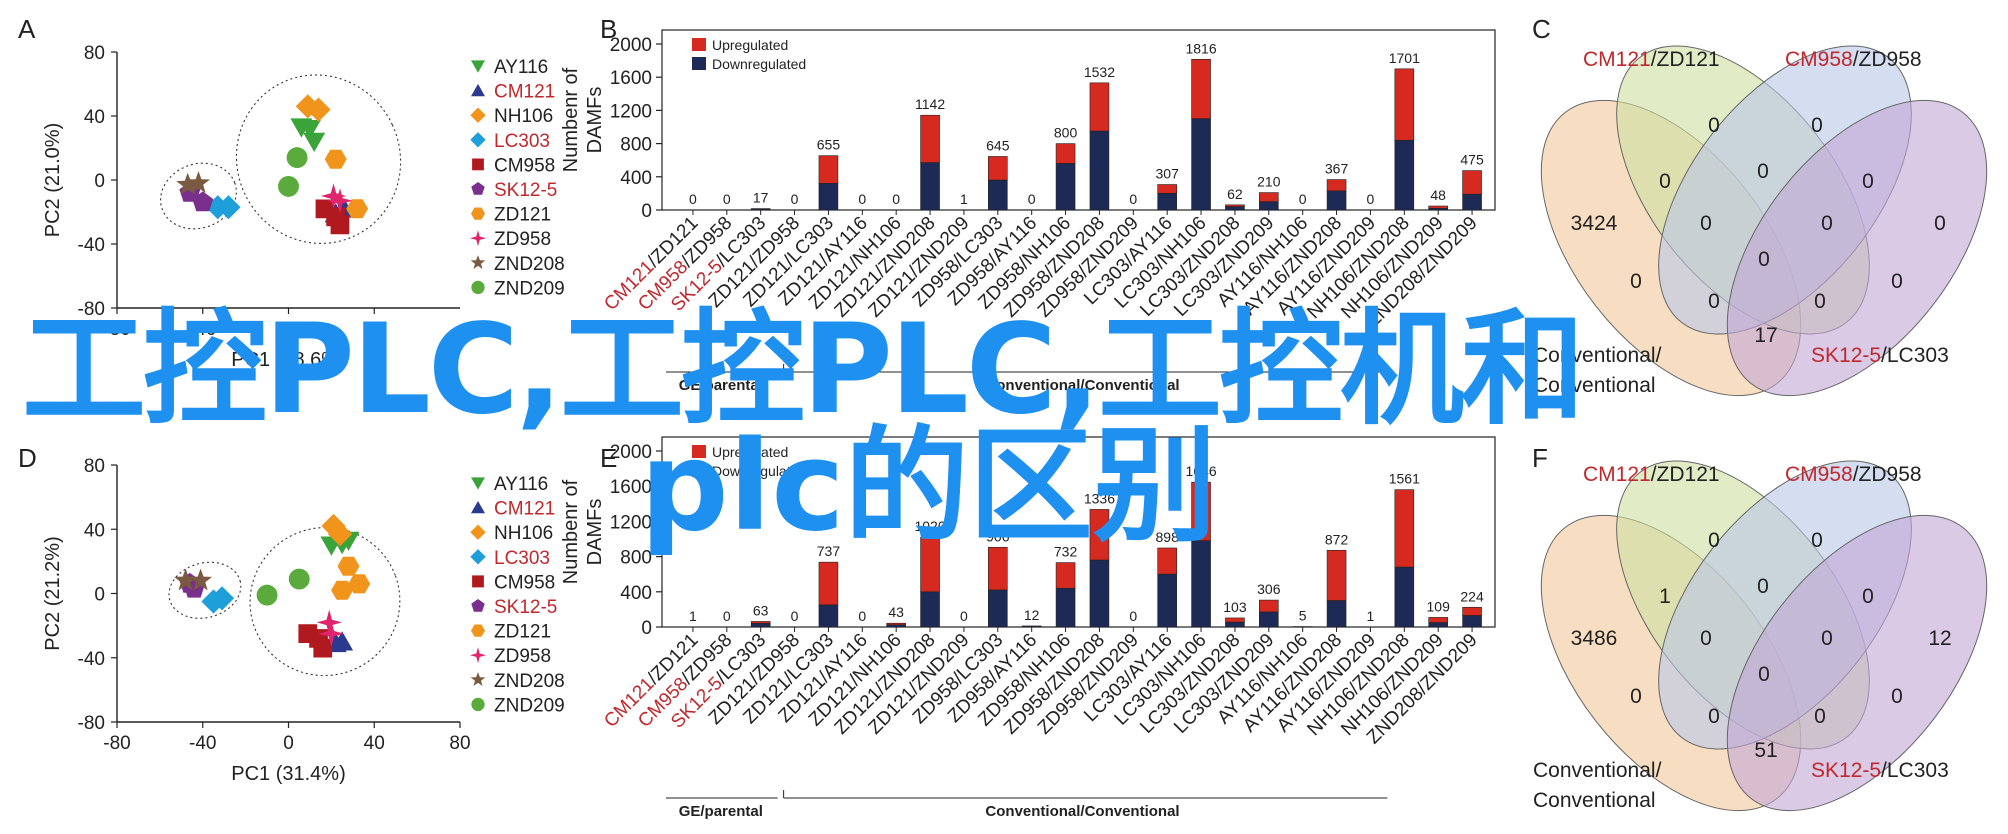  What do you see at coordinates (478, 90) in the screenshot?
I see `legend-marker-CM121` at bounding box center [478, 90].